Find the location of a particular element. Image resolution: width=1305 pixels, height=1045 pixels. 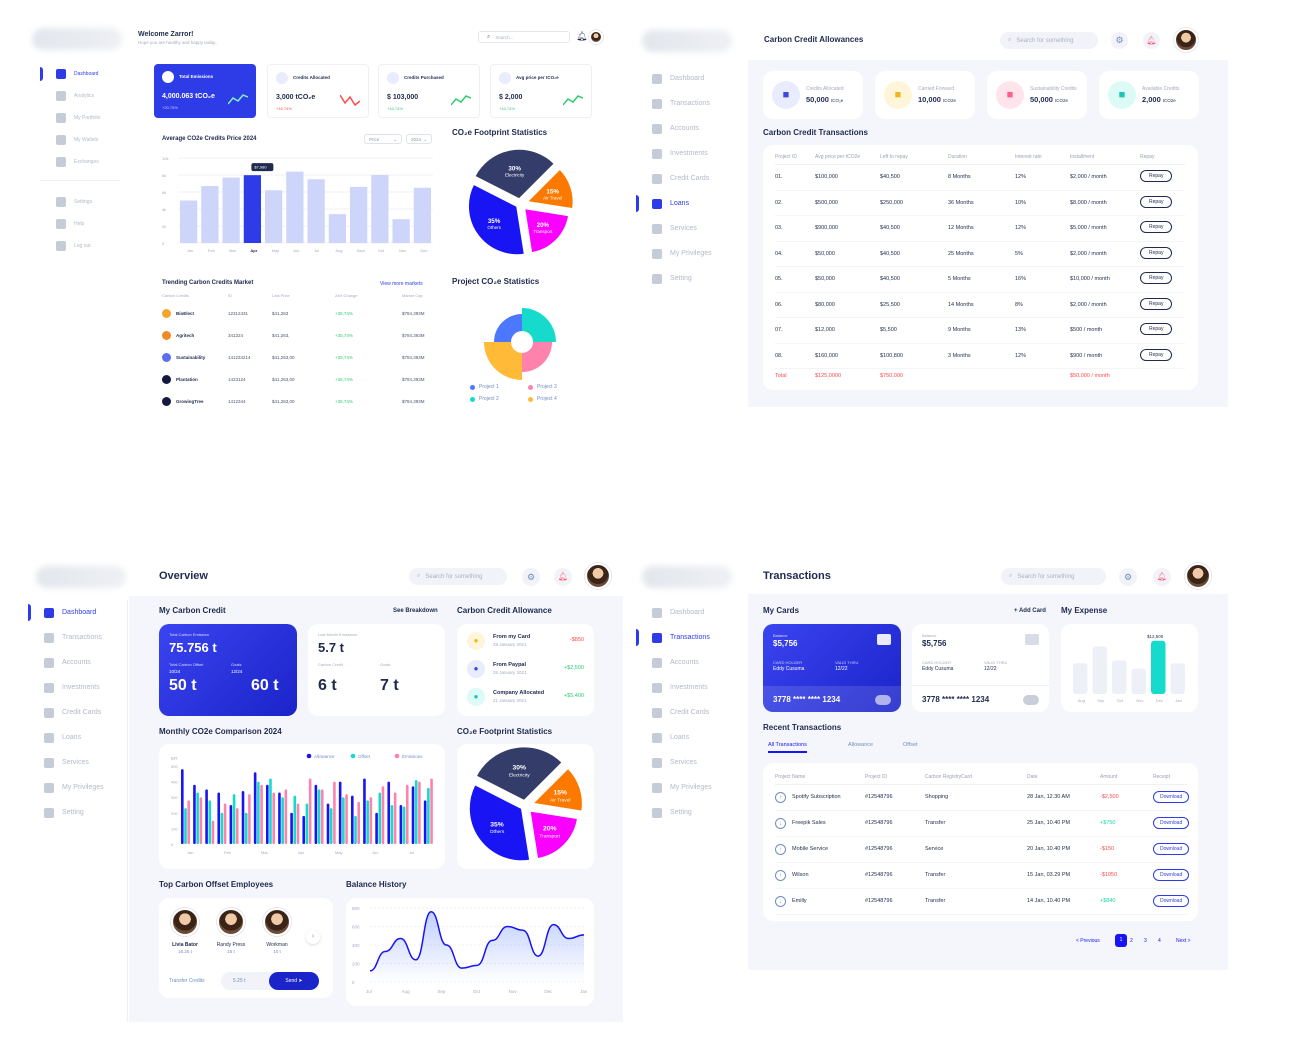

page-button: 1 is located at coordinates (1121, 940).